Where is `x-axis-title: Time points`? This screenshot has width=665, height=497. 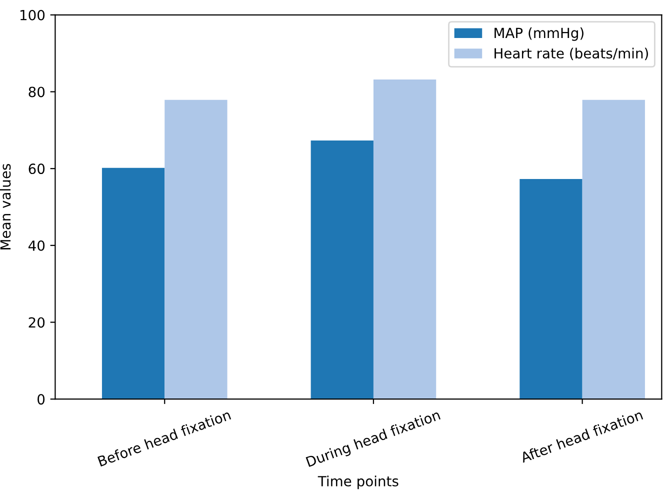
x-axis-title: Time points is located at coordinates (358, 483).